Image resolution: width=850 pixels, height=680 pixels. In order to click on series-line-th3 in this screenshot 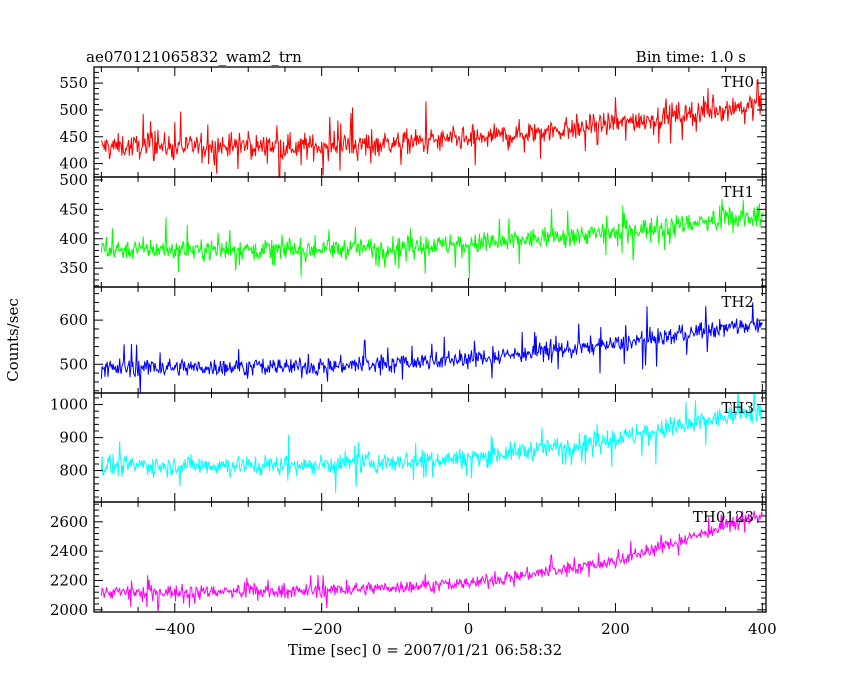, I will do `click(431, 443)`.